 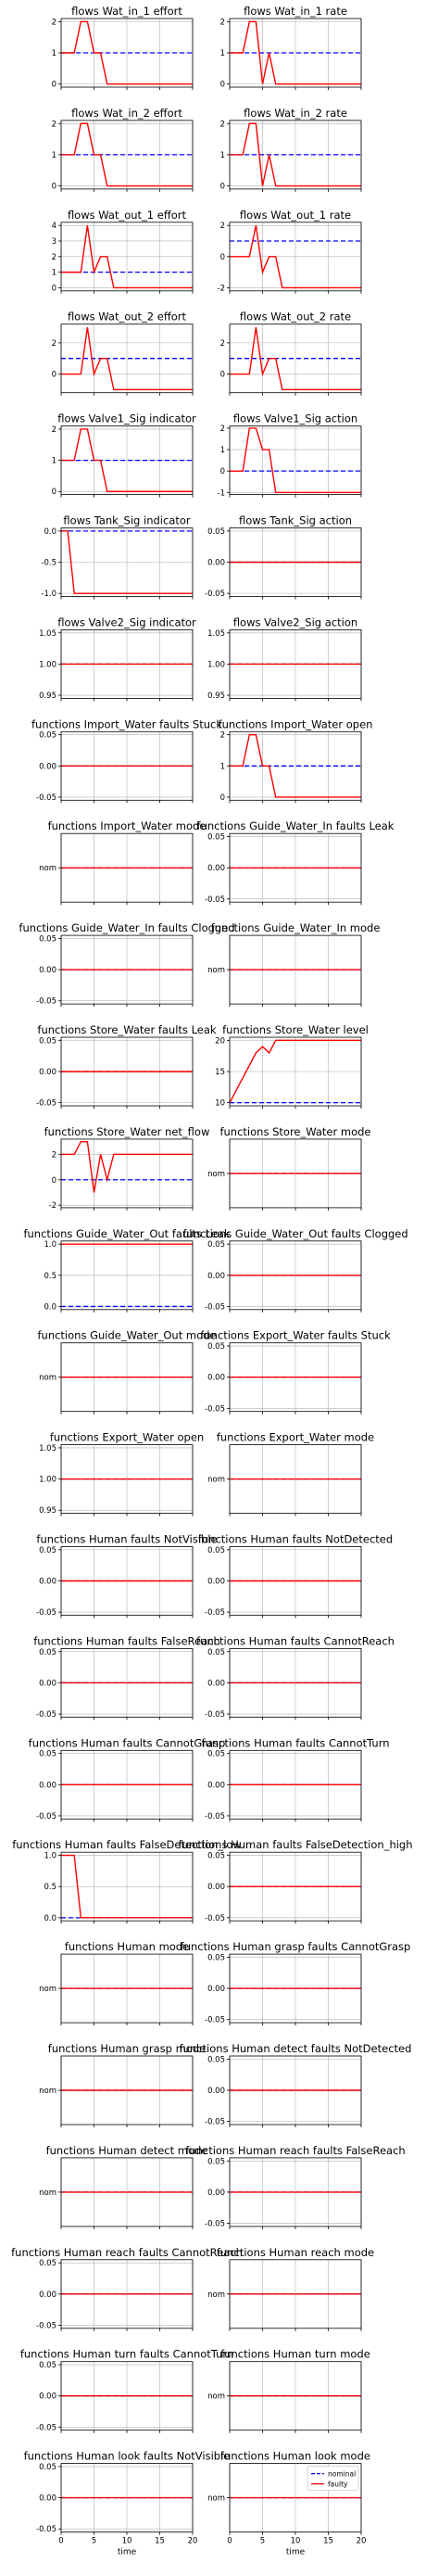 What do you see at coordinates (121, 1473) in the screenshot?
I see `chart-panel: functions Export_Water open 0.95 1.00 1.05` at bounding box center [121, 1473].